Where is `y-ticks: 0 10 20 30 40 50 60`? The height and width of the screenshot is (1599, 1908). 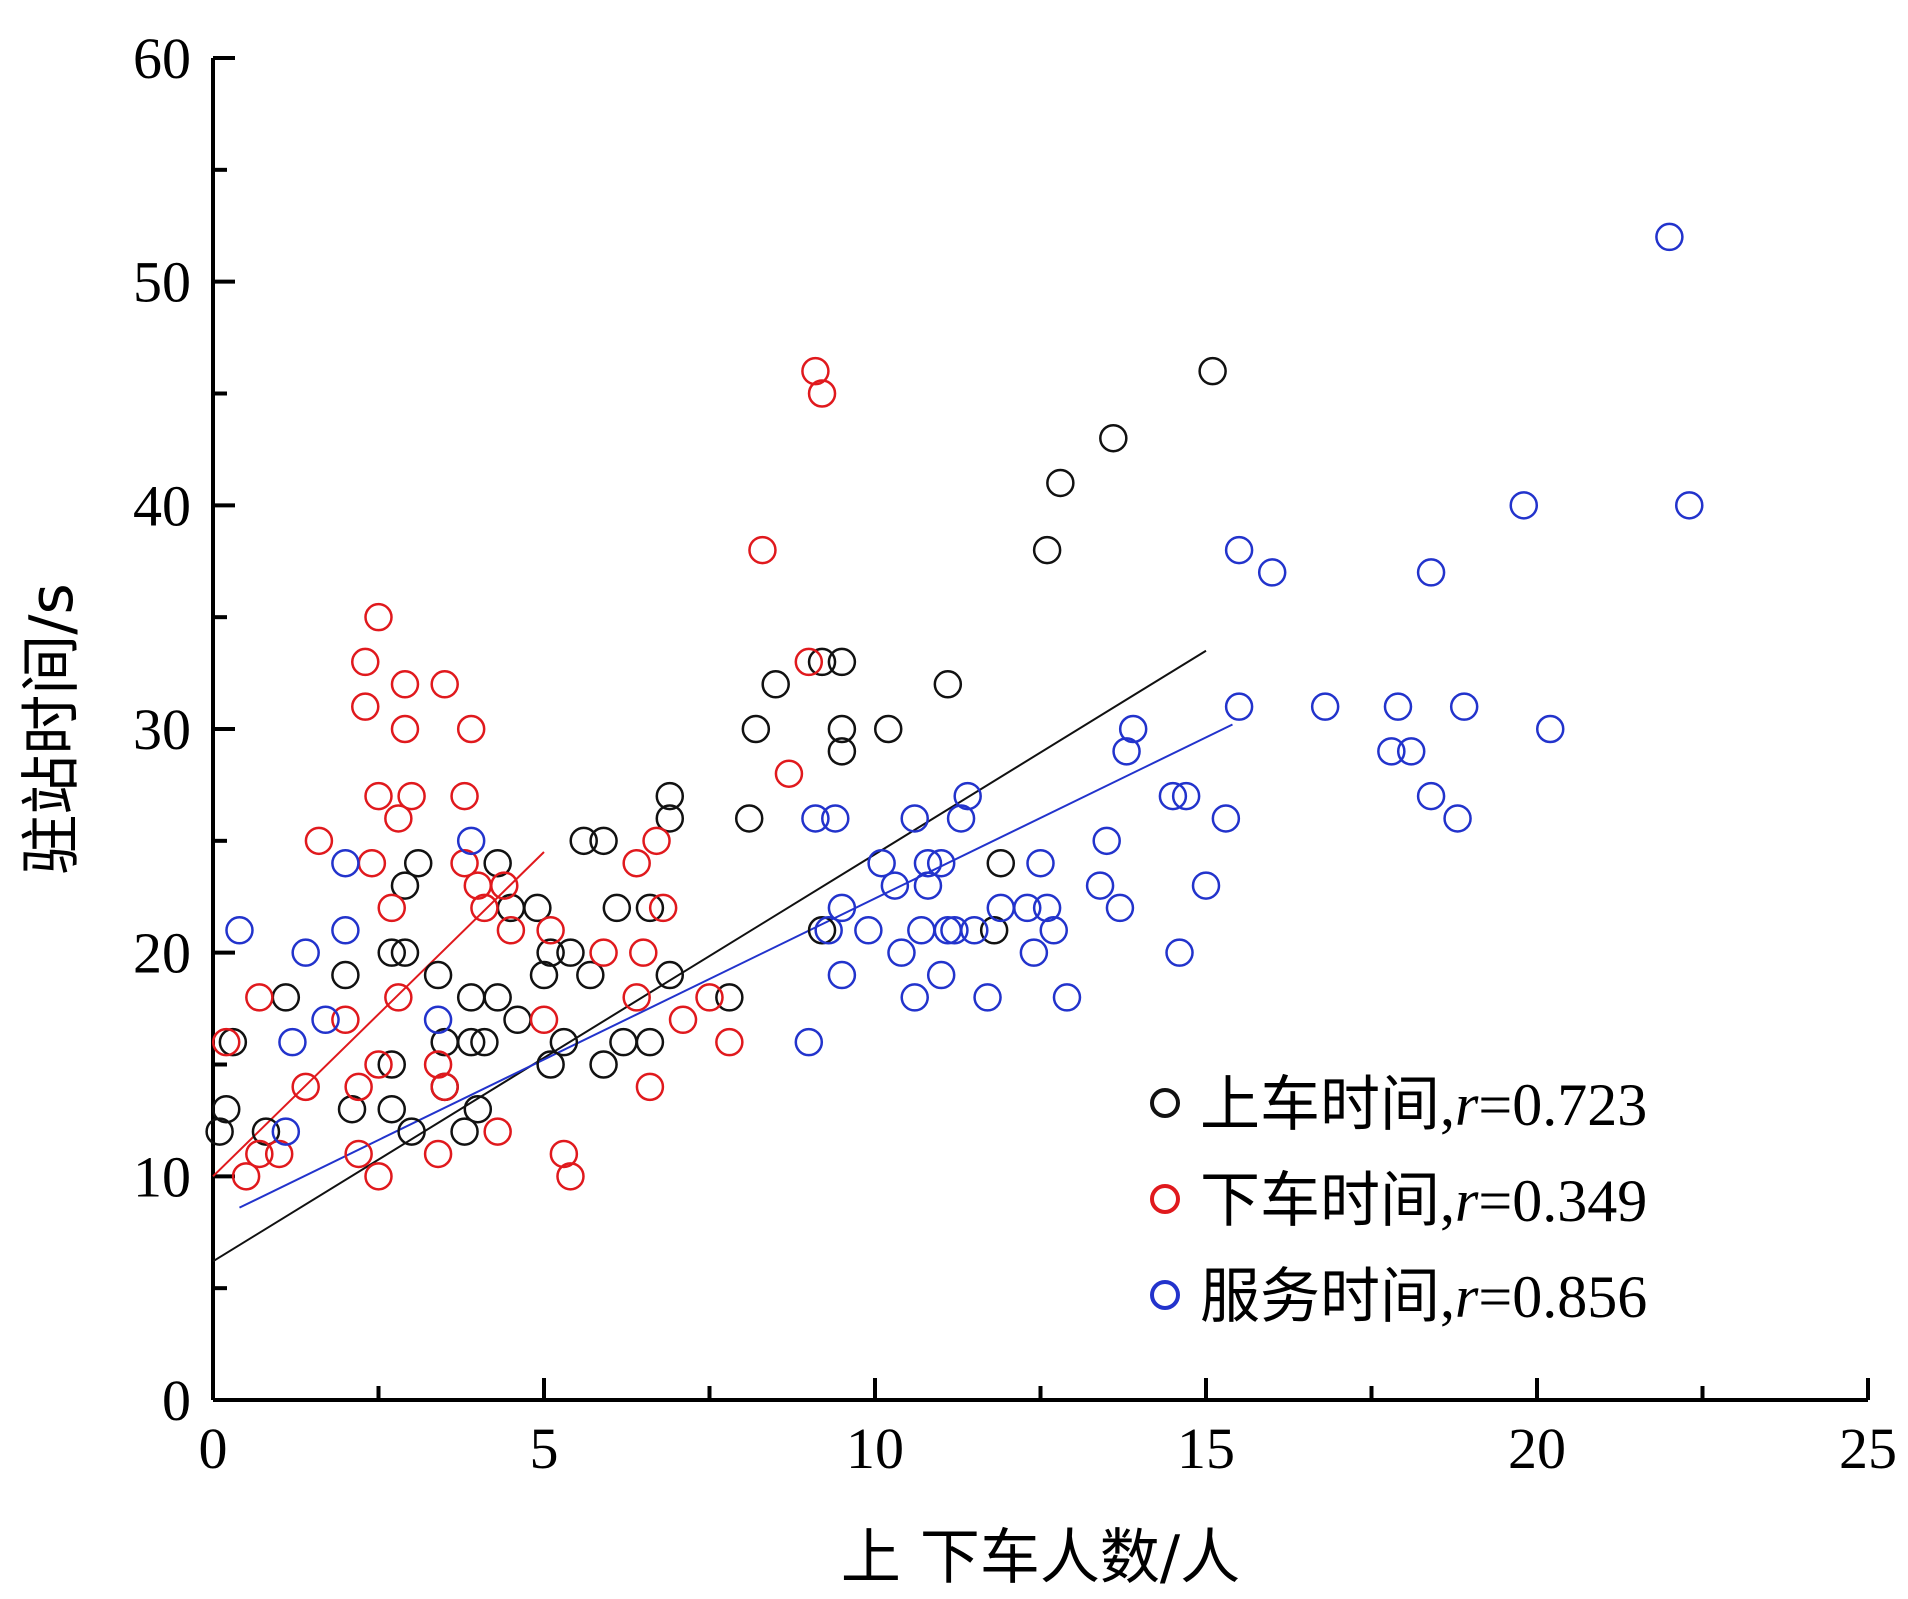 y-ticks: 0 10 20 30 40 50 60 is located at coordinates (184, 729).